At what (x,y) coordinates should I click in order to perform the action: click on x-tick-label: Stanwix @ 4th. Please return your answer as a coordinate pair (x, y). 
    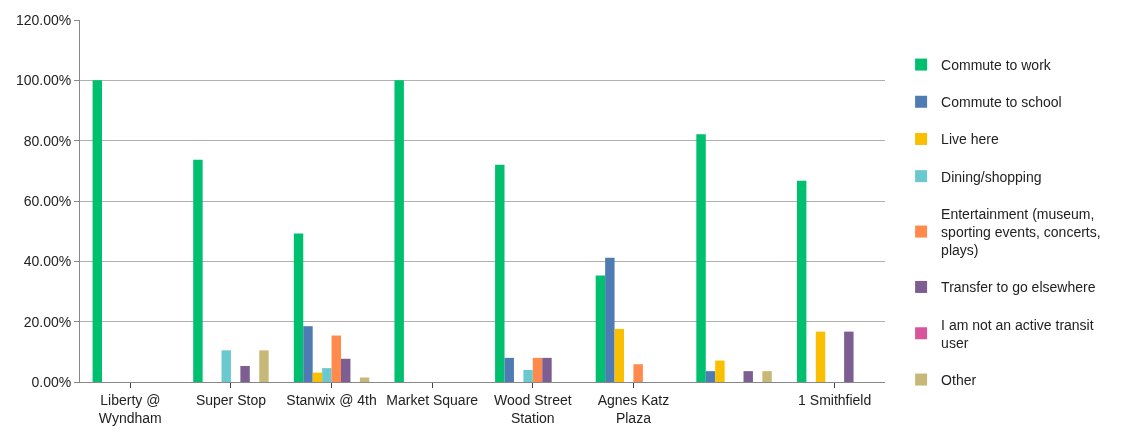
    Looking at the image, I should click on (331, 399).